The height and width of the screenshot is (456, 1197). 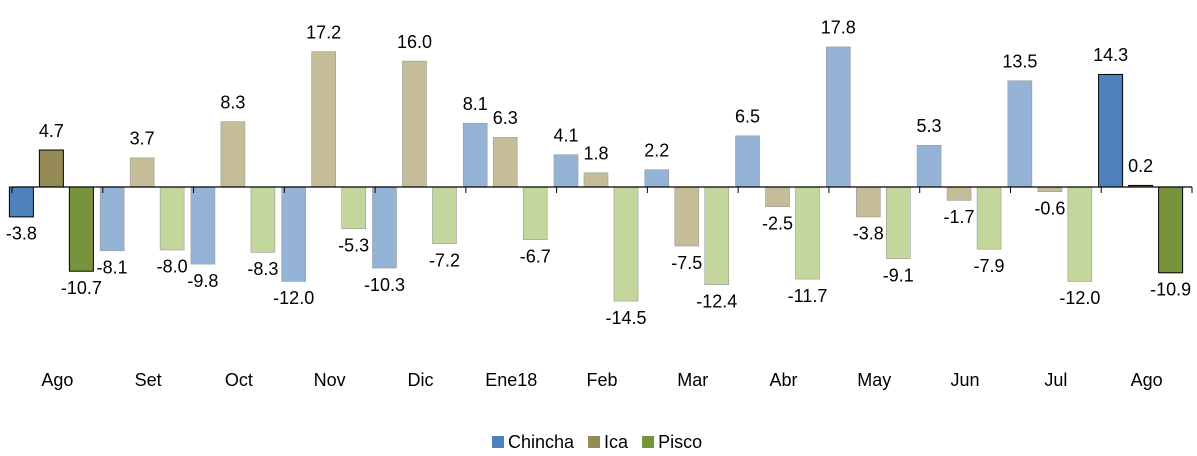 What do you see at coordinates (747, 117) in the screenshot?
I see `data-label: 6.5` at bounding box center [747, 117].